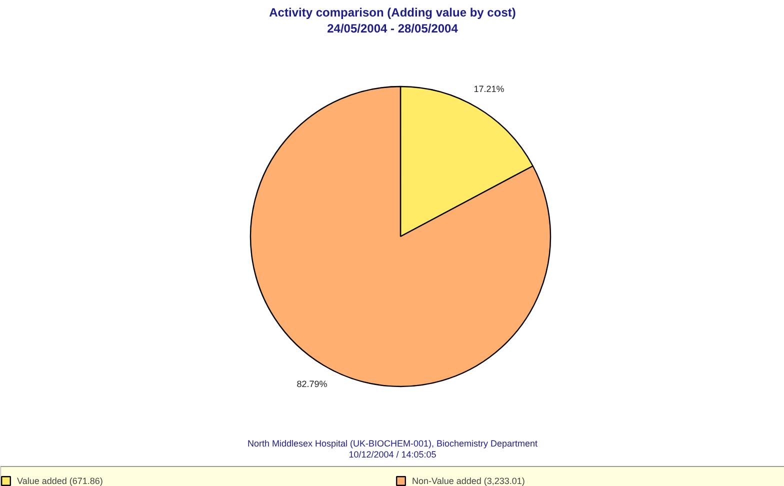  Describe the element at coordinates (312, 383) in the screenshot. I see `data-label: 82.79%` at that location.